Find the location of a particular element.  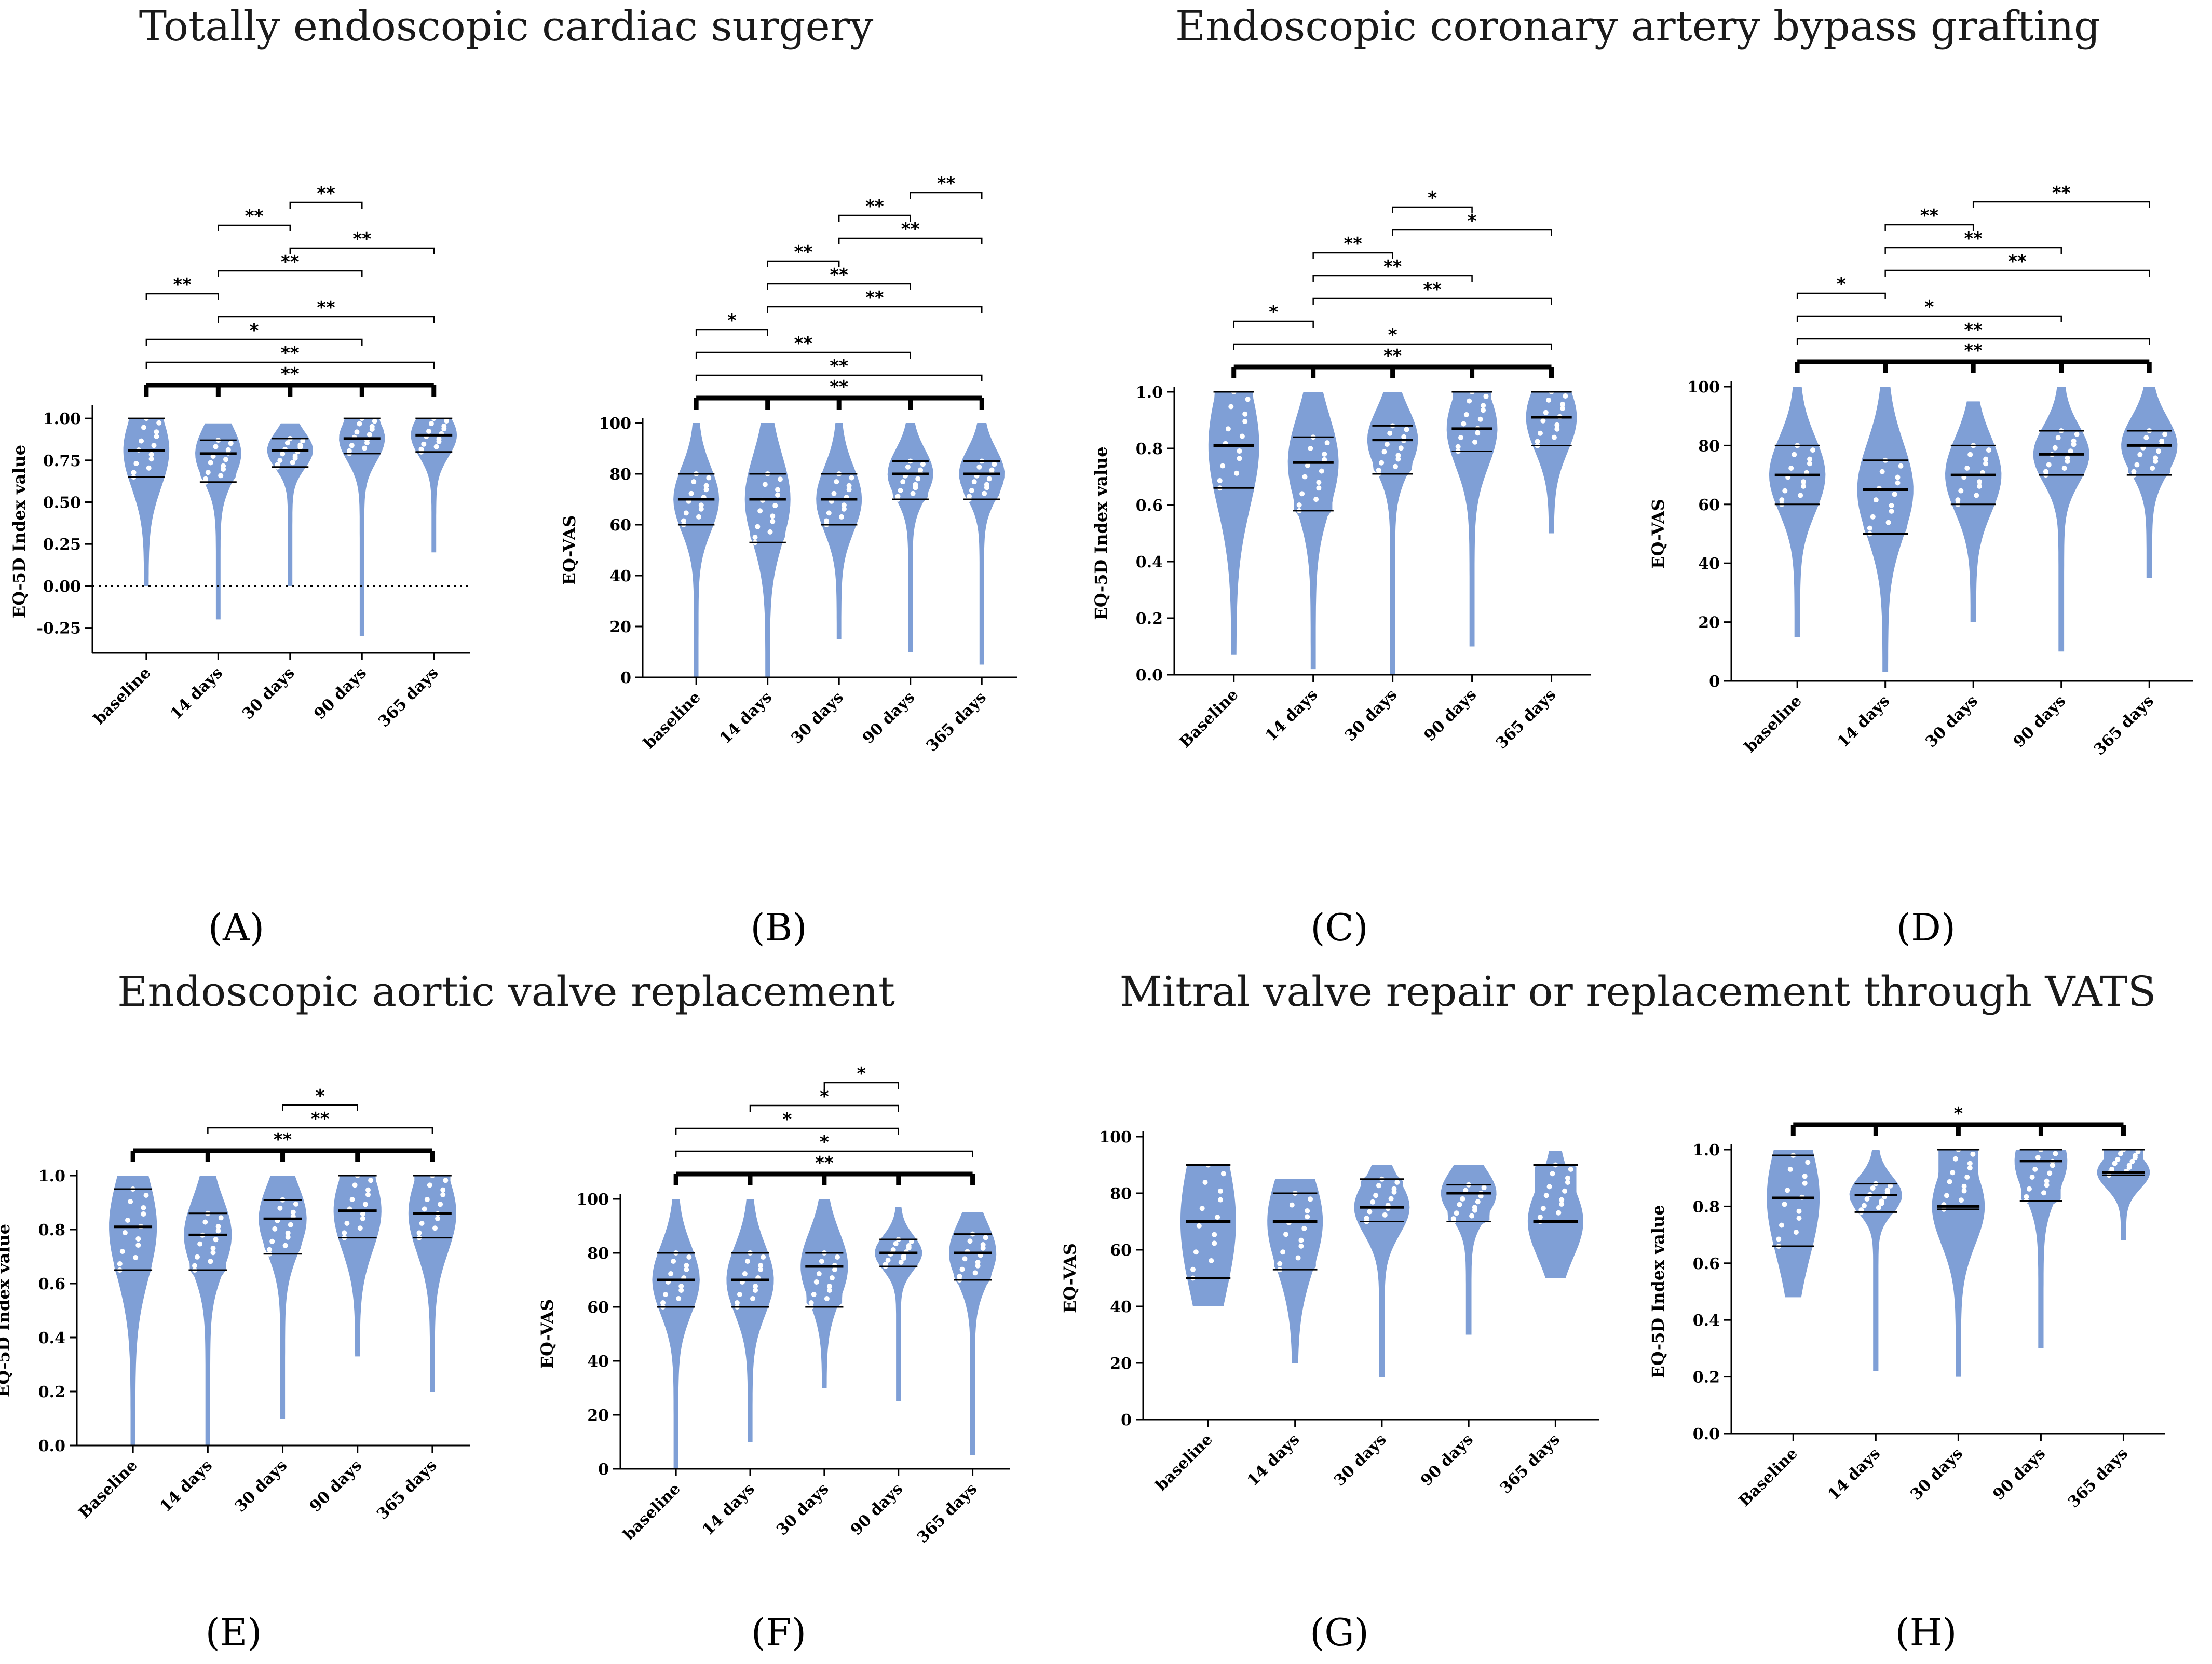

x-tick-label: 30 days is located at coordinates (1937, 1474).